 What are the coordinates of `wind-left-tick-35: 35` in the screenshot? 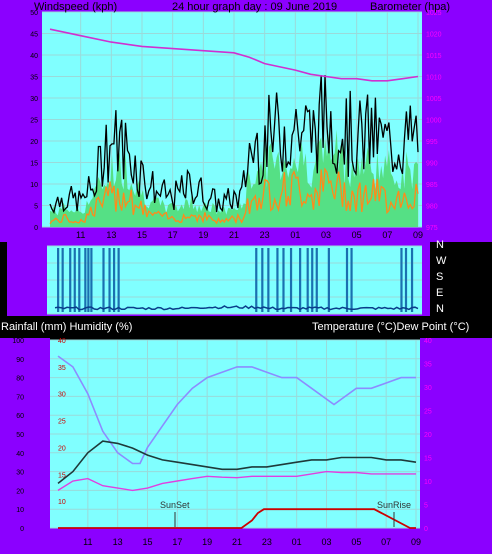 It's located at (34, 78).